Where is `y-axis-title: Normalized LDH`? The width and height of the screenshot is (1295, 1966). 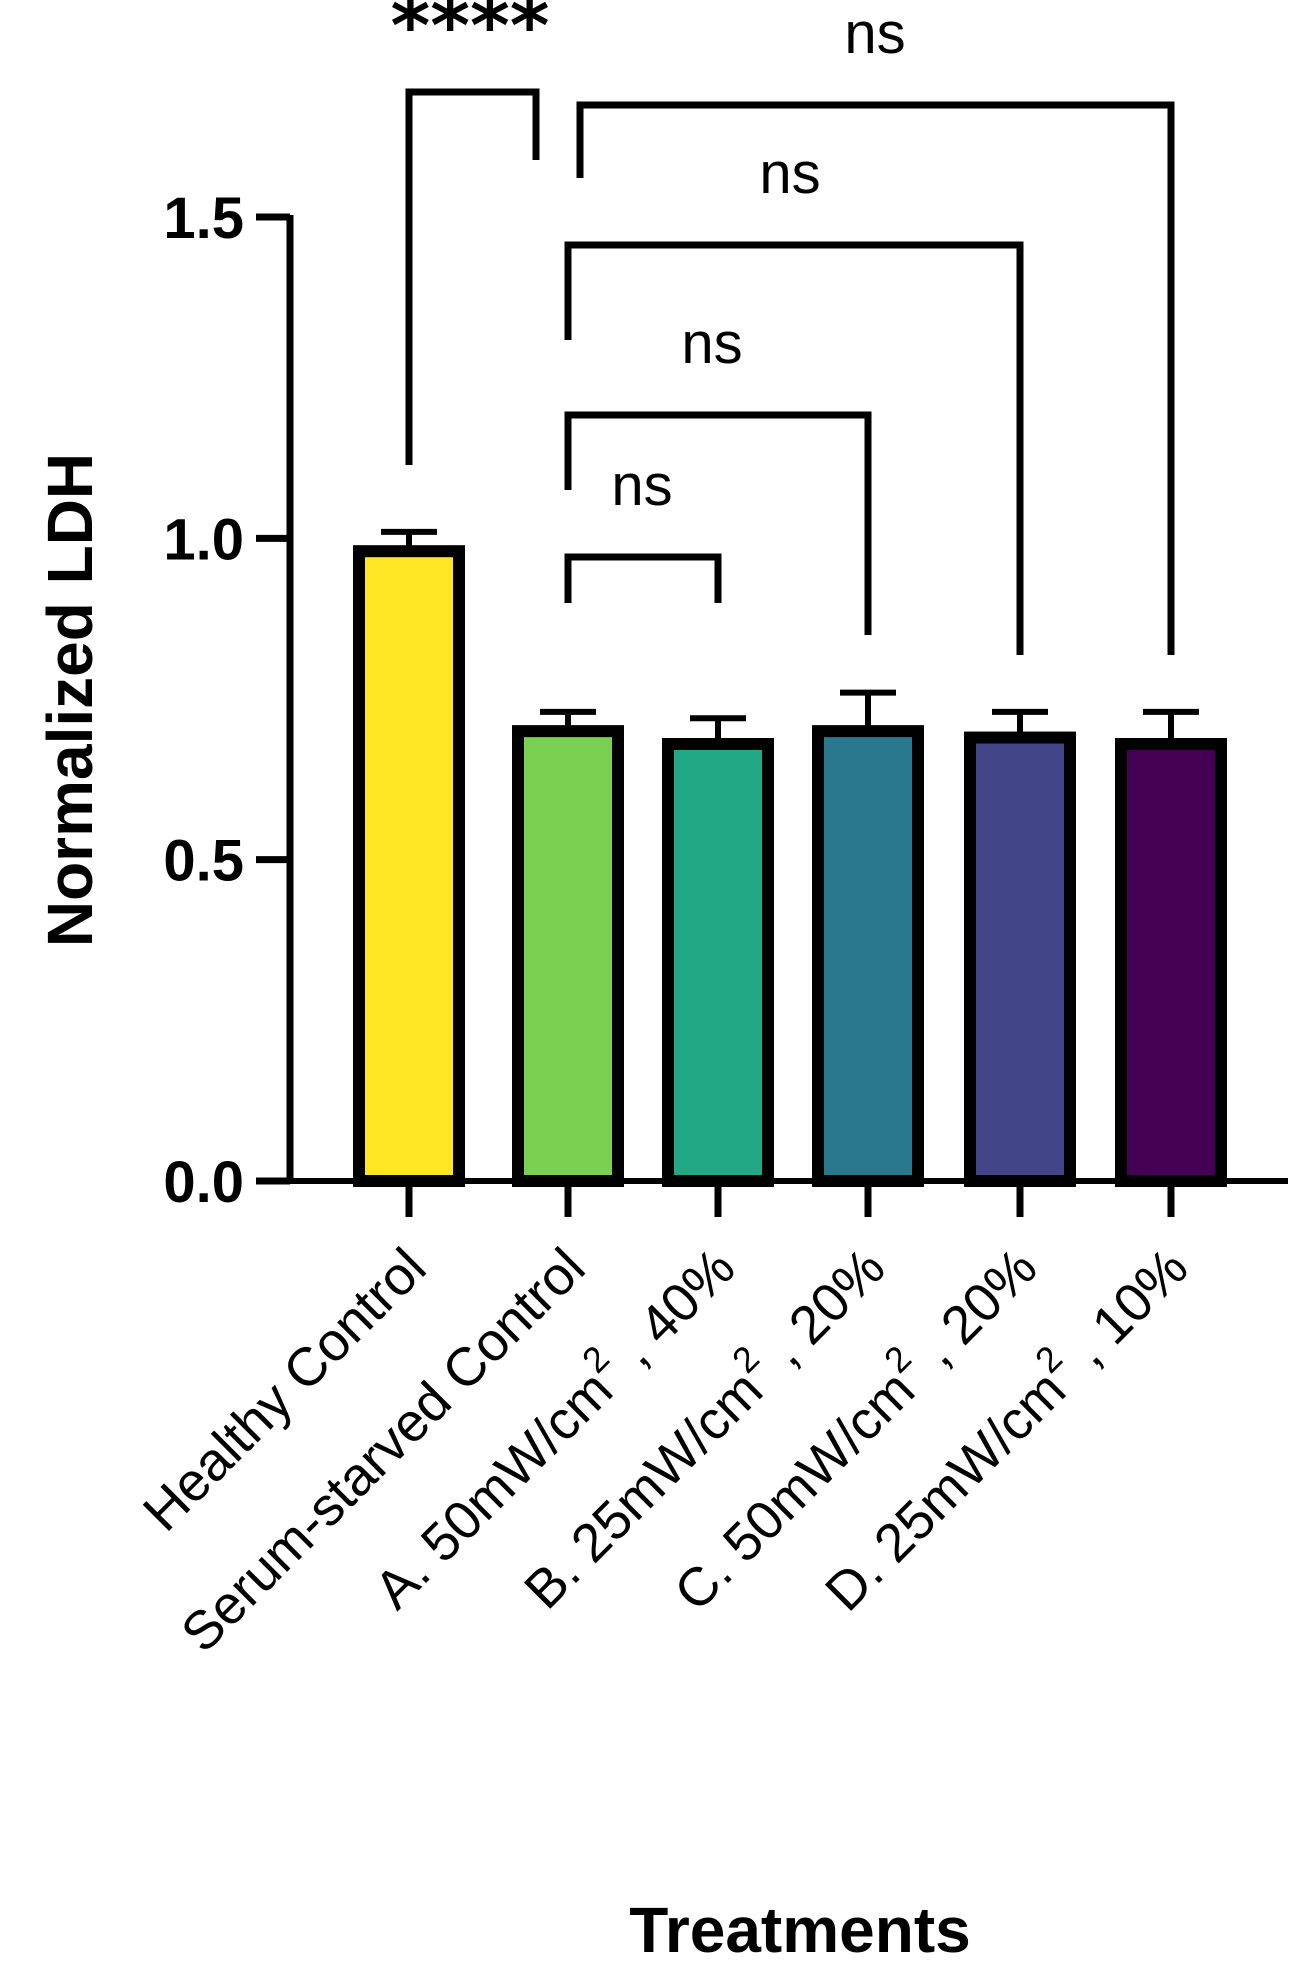 y-axis-title: Normalized LDH is located at coordinates (70, 700).